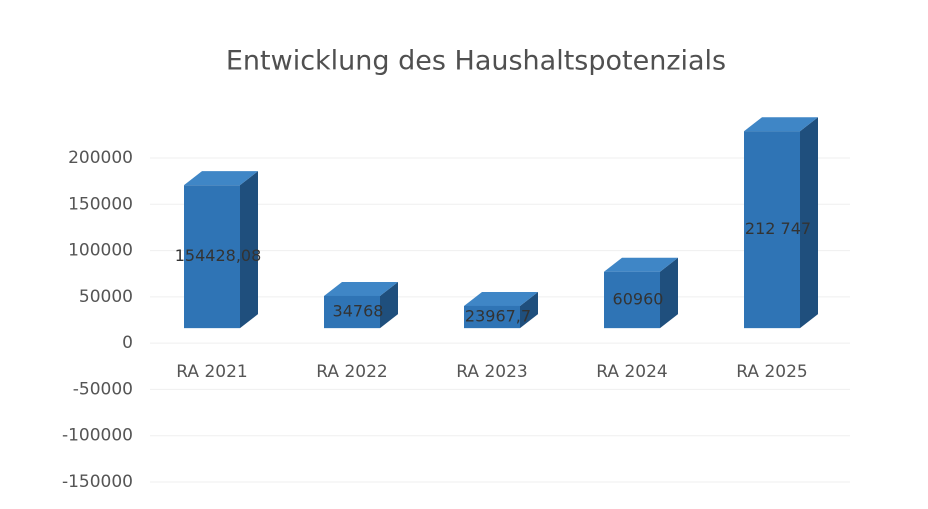 Image resolution: width=928 pixels, height=509 pixels. What do you see at coordinates (218, 255) in the screenshot?
I see `value-label: 154428,08` at bounding box center [218, 255].